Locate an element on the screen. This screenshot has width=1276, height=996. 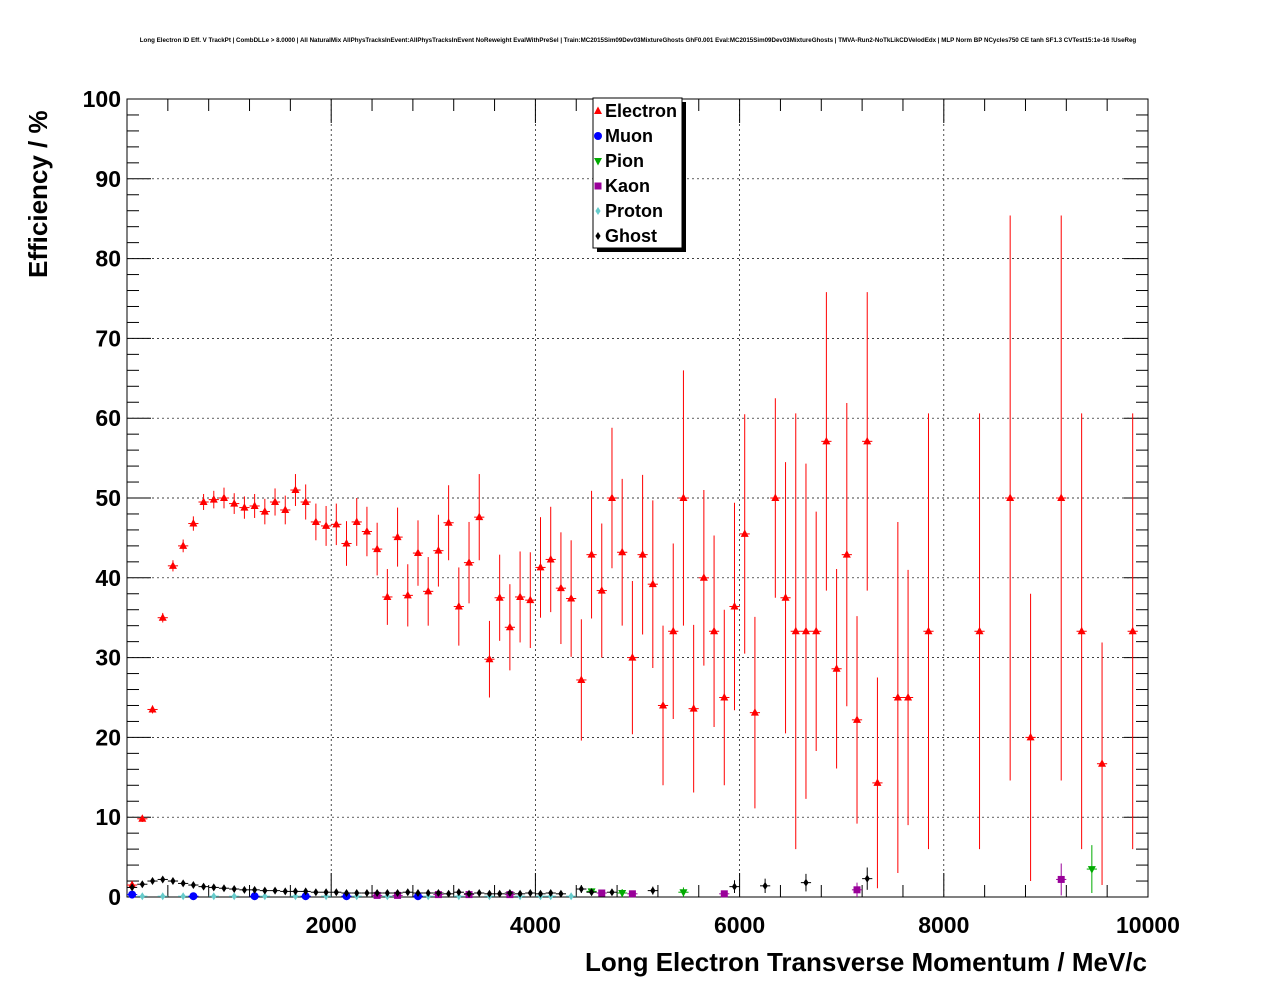
legend-label: Proton is located at coordinates (634, 211).